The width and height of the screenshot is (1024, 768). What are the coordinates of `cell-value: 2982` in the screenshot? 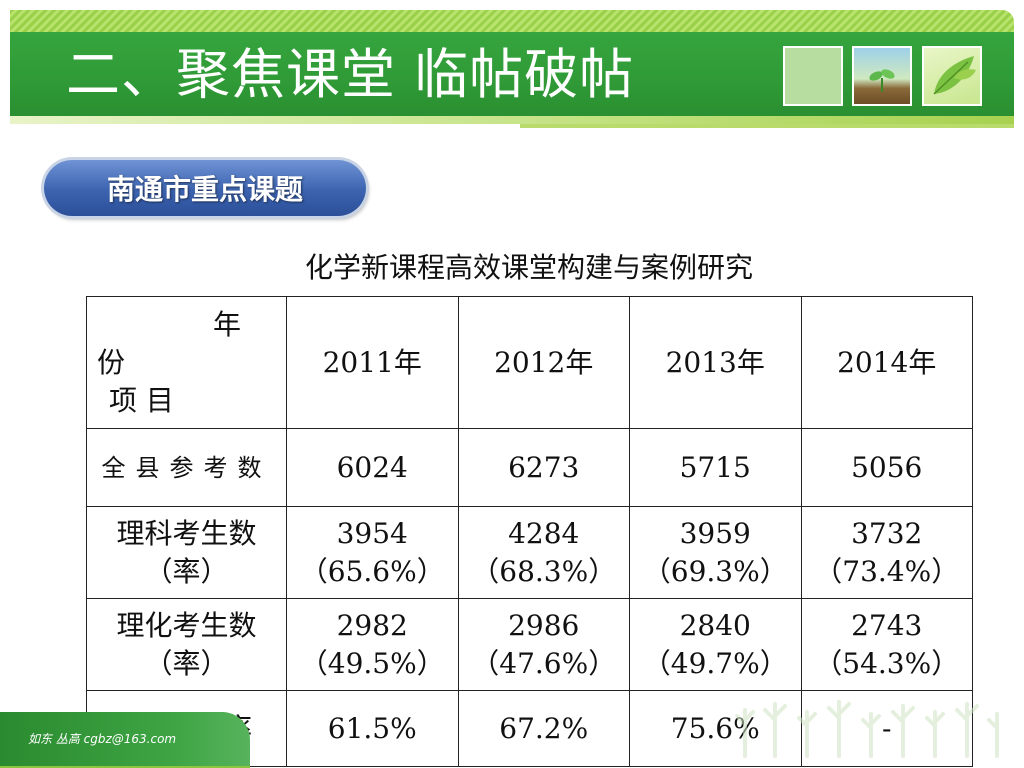 It's located at (372, 625).